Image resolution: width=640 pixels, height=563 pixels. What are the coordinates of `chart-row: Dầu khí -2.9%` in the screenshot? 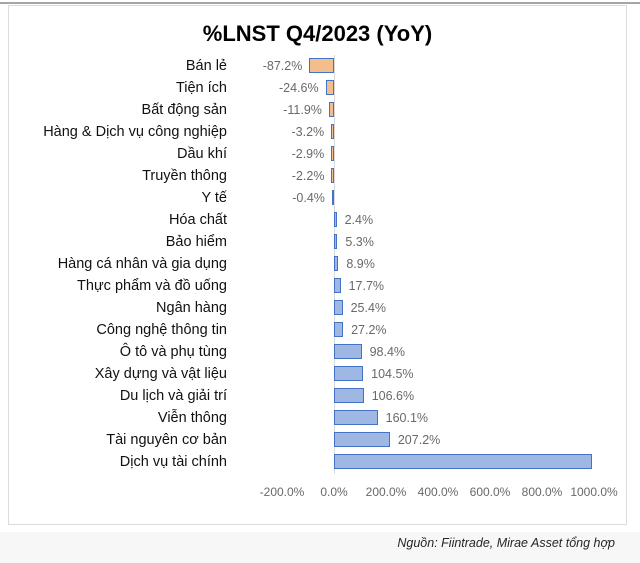 It's located at (317, 154).